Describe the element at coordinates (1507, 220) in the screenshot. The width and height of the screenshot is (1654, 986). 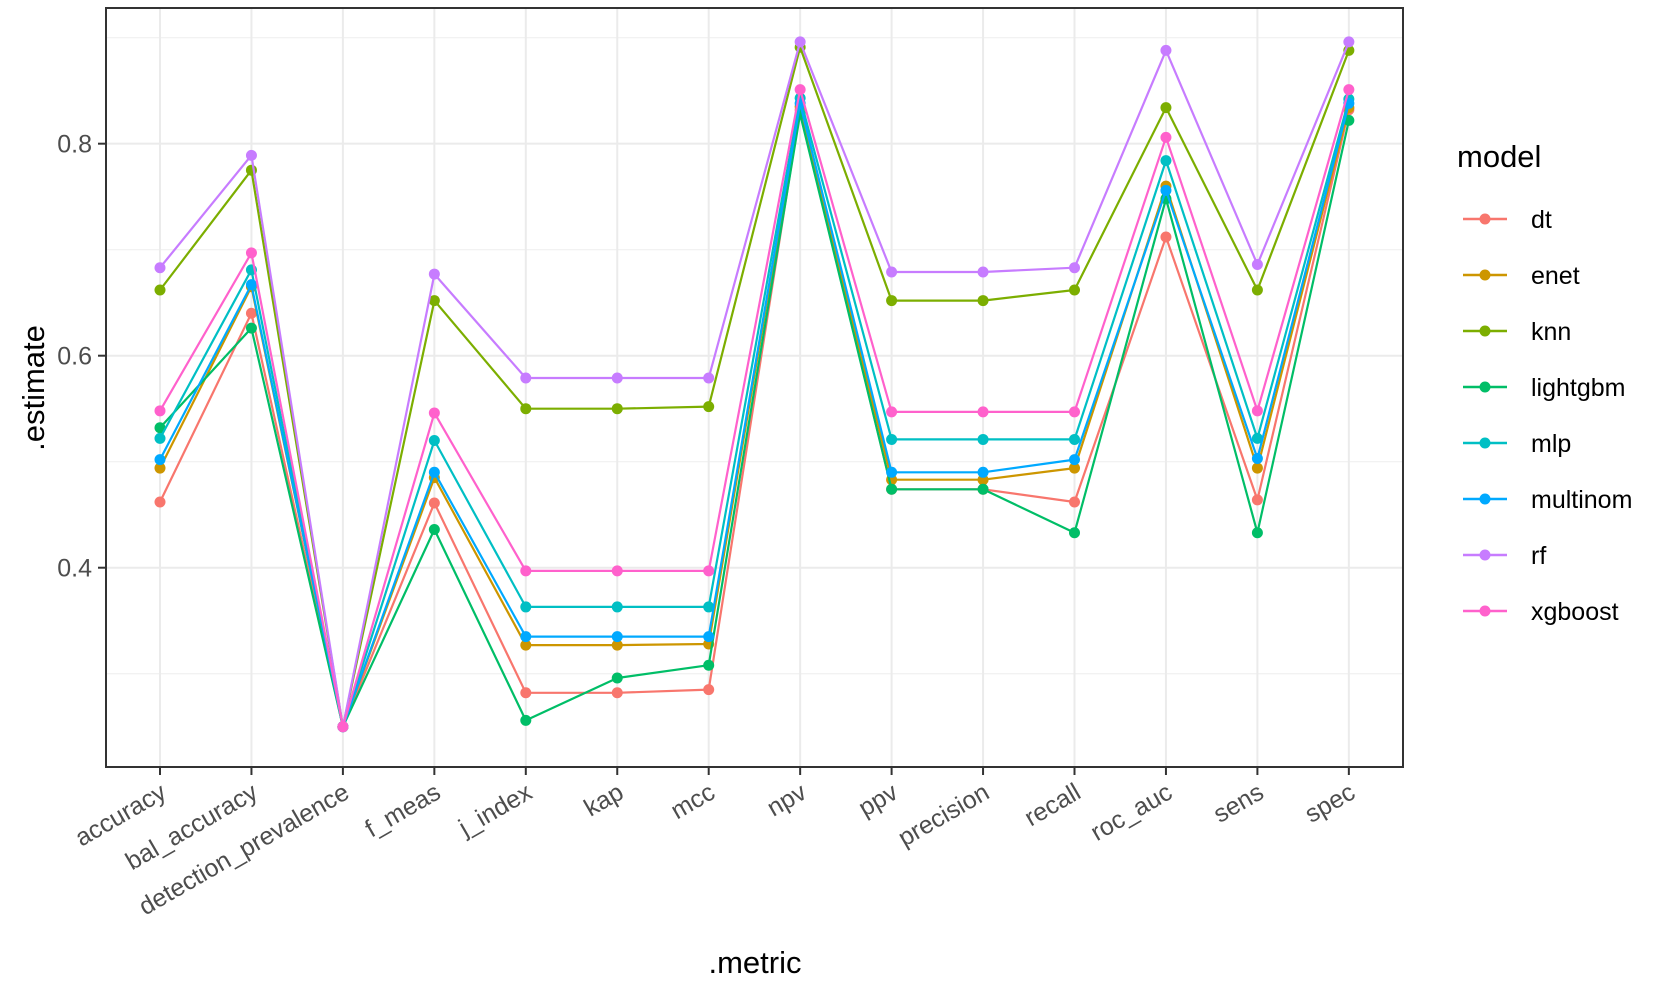
I see `legend-item-dt: dt` at that location.